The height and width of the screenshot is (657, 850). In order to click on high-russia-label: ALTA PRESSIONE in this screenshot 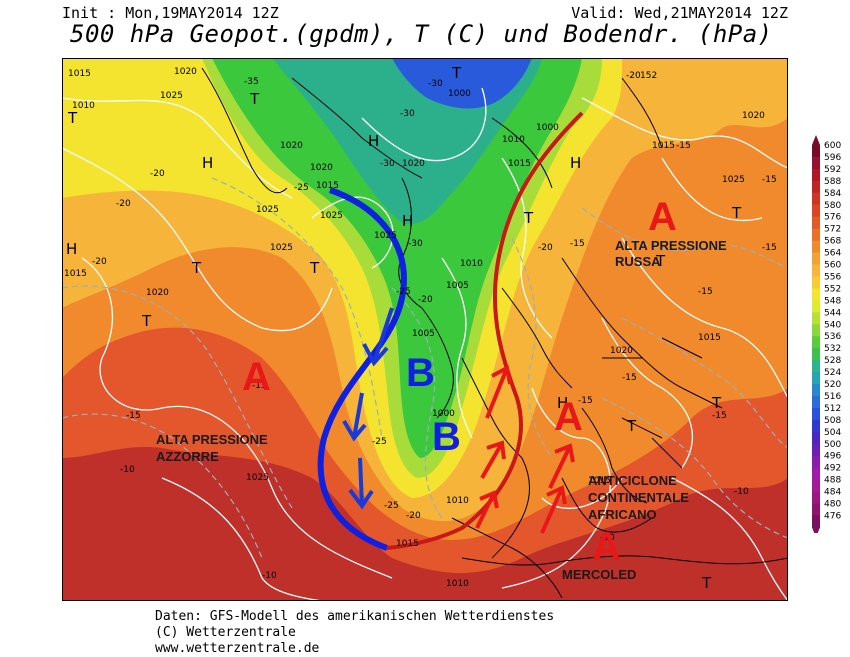, I will do `click(671, 245)`.